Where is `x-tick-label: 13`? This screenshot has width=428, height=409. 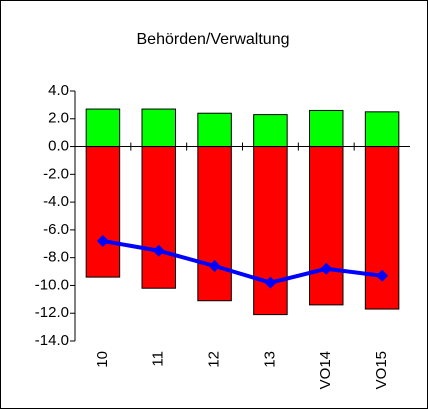
x-tick-label: 13 is located at coordinates (269, 359).